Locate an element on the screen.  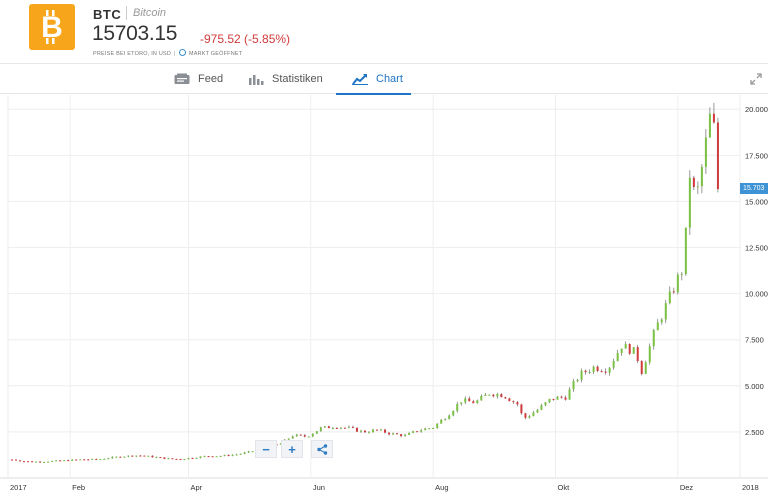
share-button is located at coordinates (322, 449).